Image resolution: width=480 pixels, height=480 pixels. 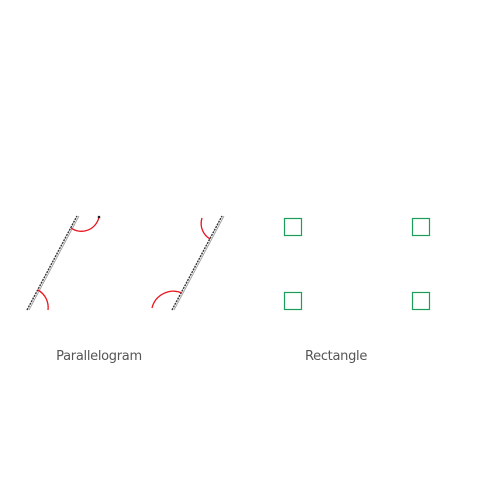 I want to click on parallelogram-right-side, so click(x=188, y=263).